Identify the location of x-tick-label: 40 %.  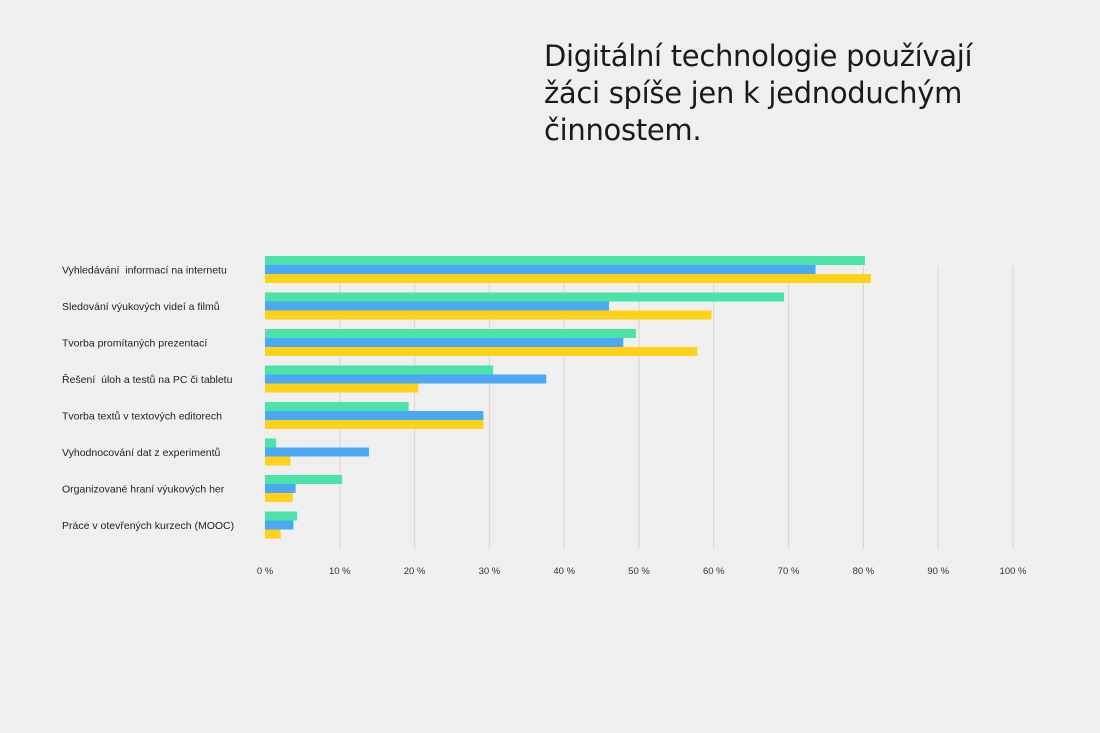
(564, 571).